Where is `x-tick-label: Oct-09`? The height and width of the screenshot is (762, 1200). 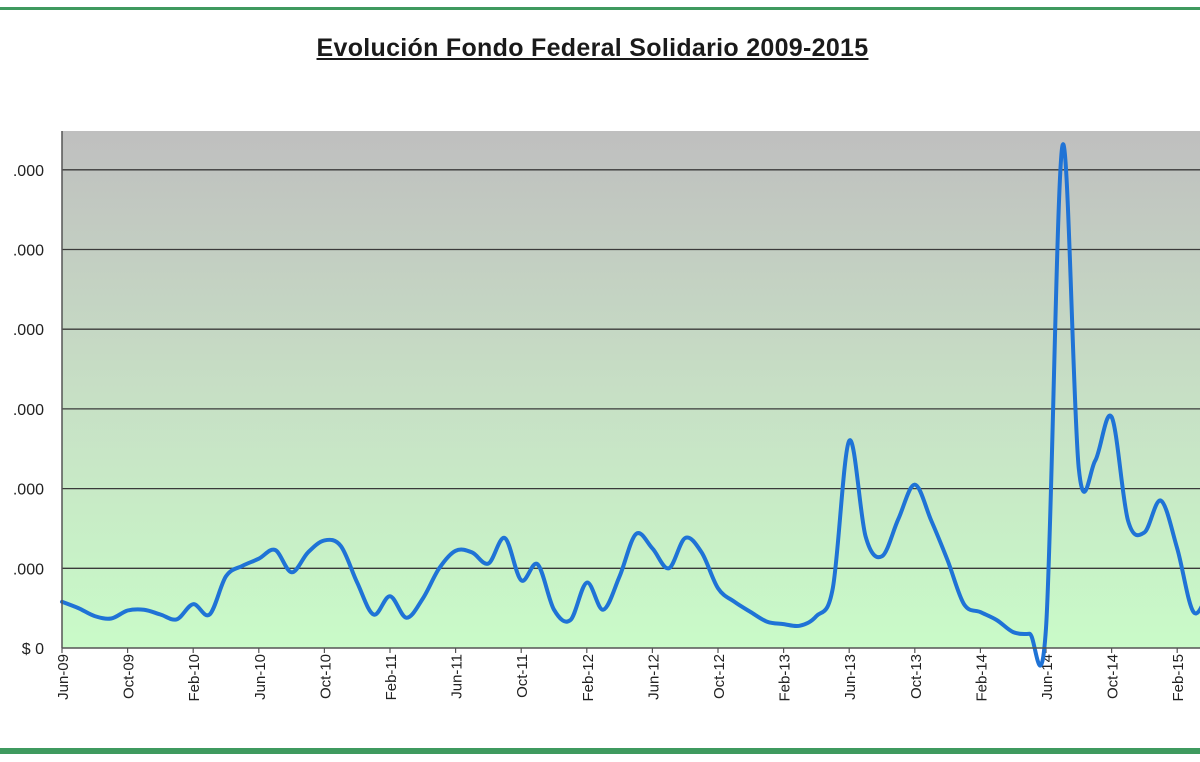 x-tick-label: Oct-09 is located at coordinates (129, 676).